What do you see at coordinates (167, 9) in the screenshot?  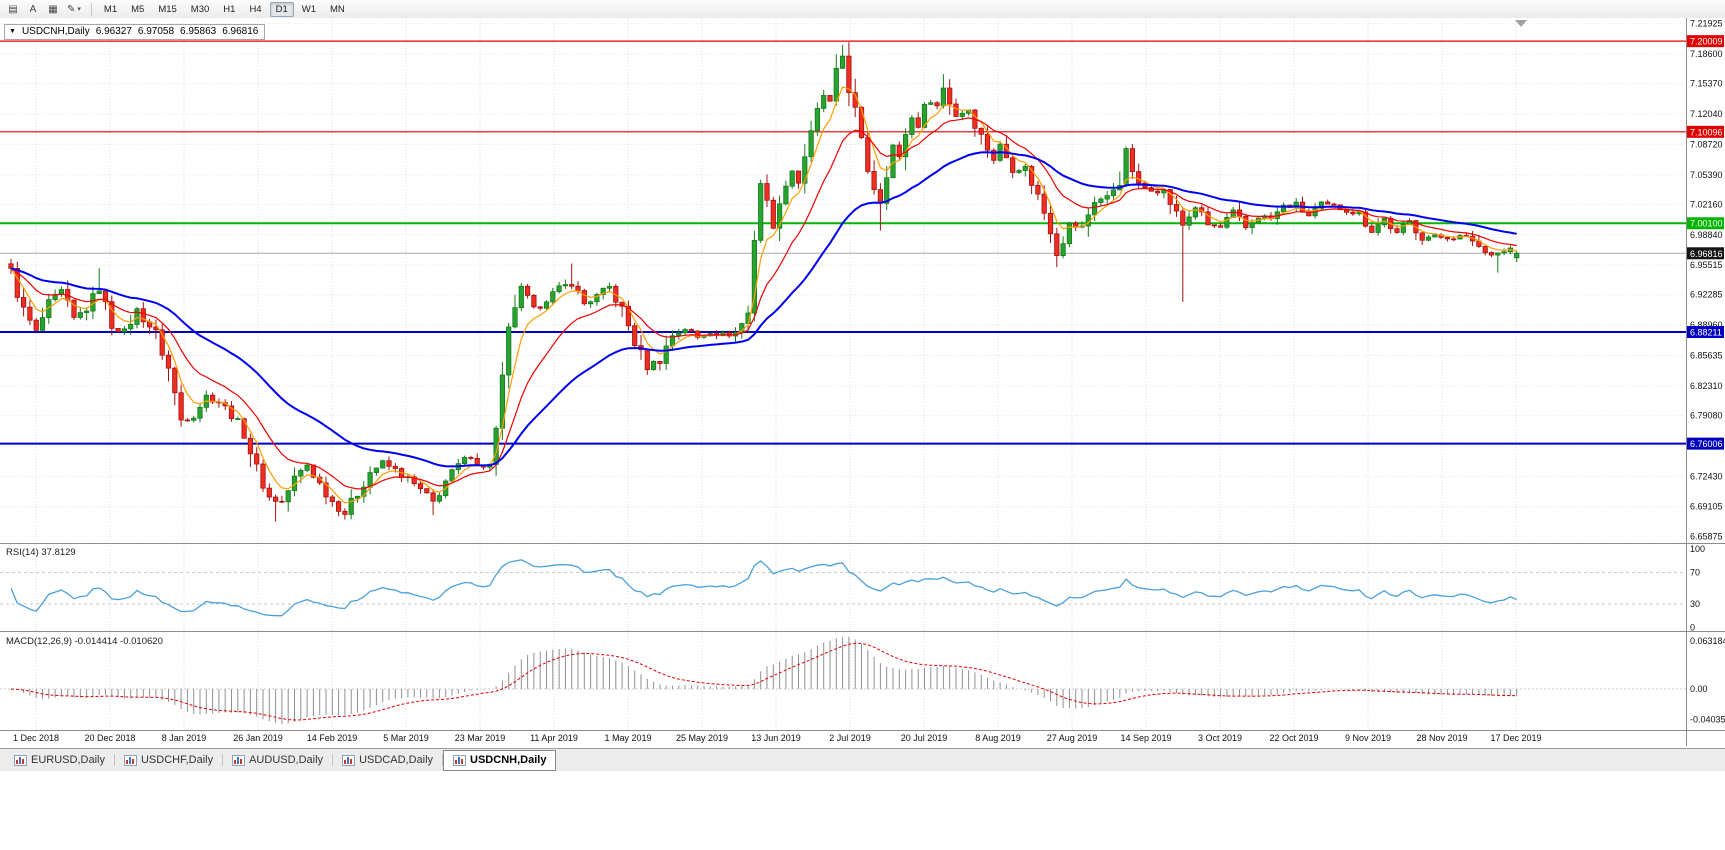 I see `timeframe-button-m15: M15` at bounding box center [167, 9].